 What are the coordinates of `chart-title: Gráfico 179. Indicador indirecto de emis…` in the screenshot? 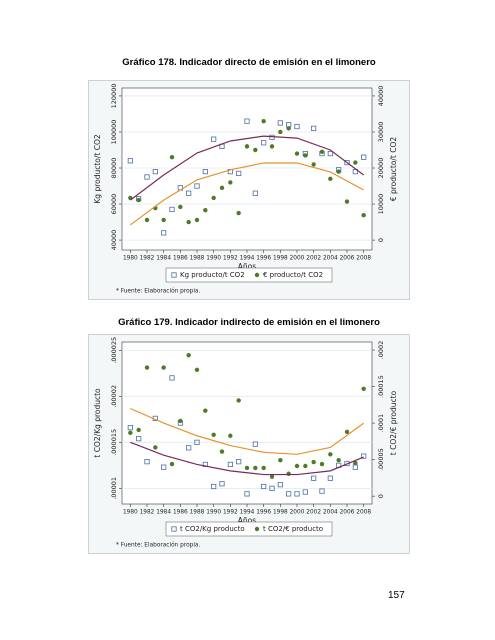 It's located at (249, 322).